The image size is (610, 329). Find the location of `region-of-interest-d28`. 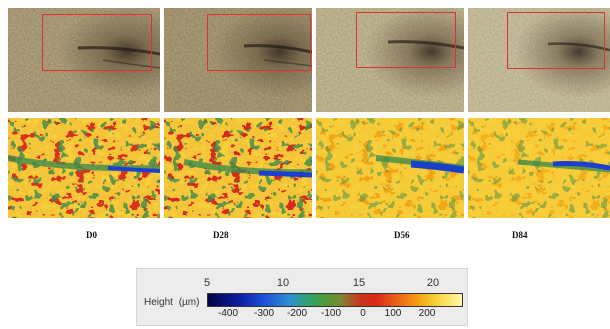

region-of-interest-d28 is located at coordinates (259, 42).